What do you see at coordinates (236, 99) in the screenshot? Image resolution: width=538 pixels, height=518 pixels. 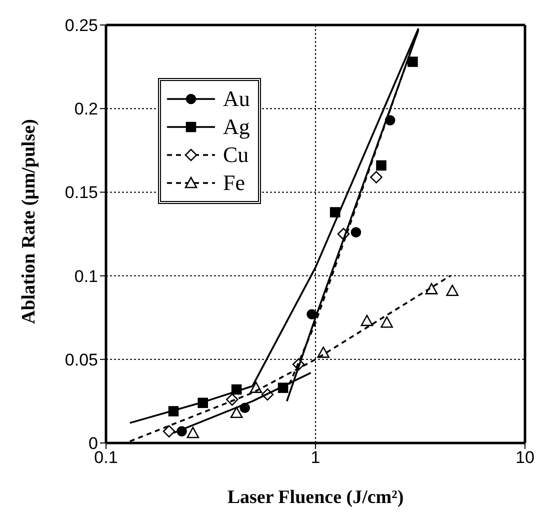 I see `legend-label: Au` at bounding box center [236, 99].